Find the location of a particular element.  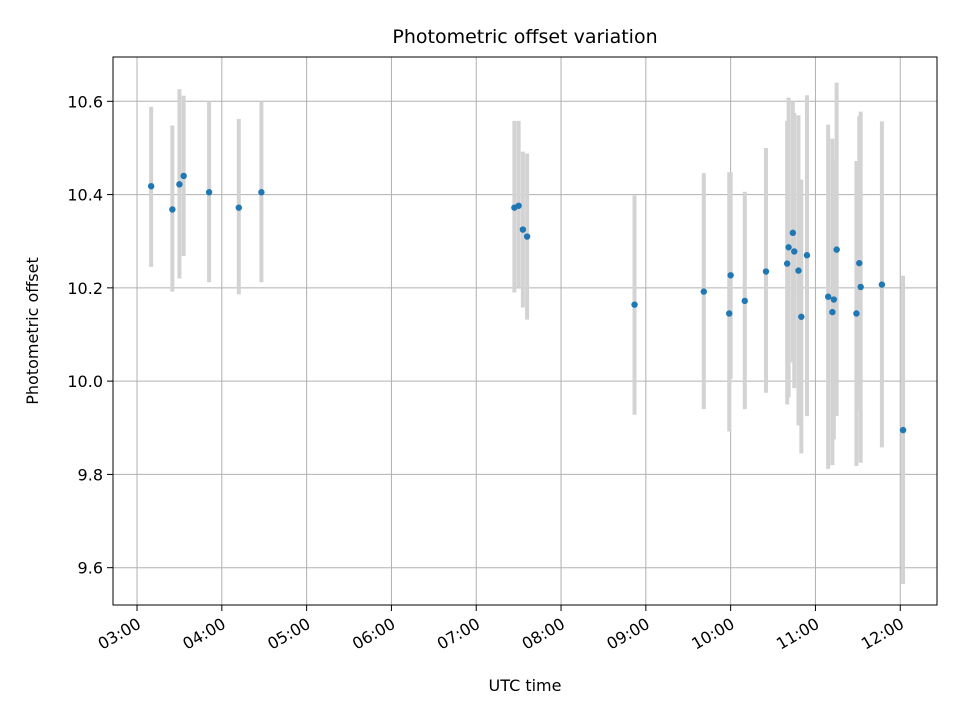

x-tick-label: 09:00 is located at coordinates (627, 634).